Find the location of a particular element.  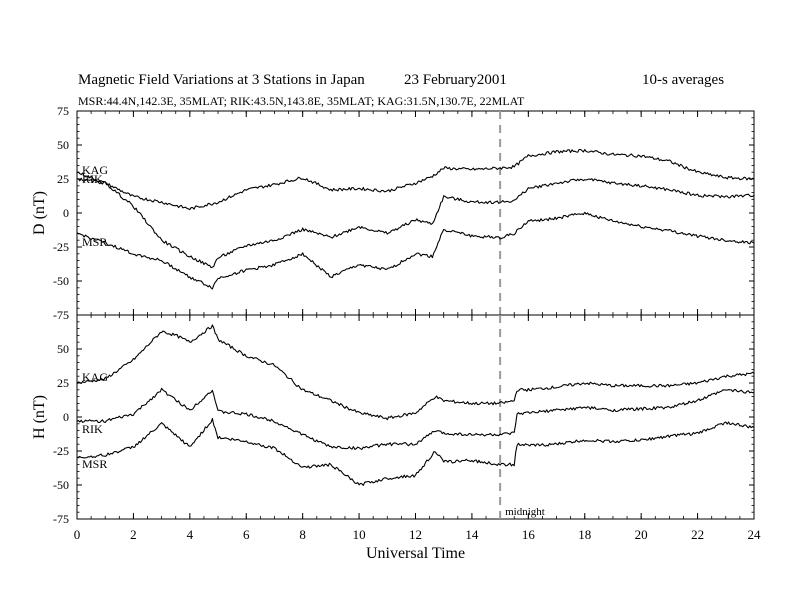

x-tick-label: 8 is located at coordinates (302, 534).